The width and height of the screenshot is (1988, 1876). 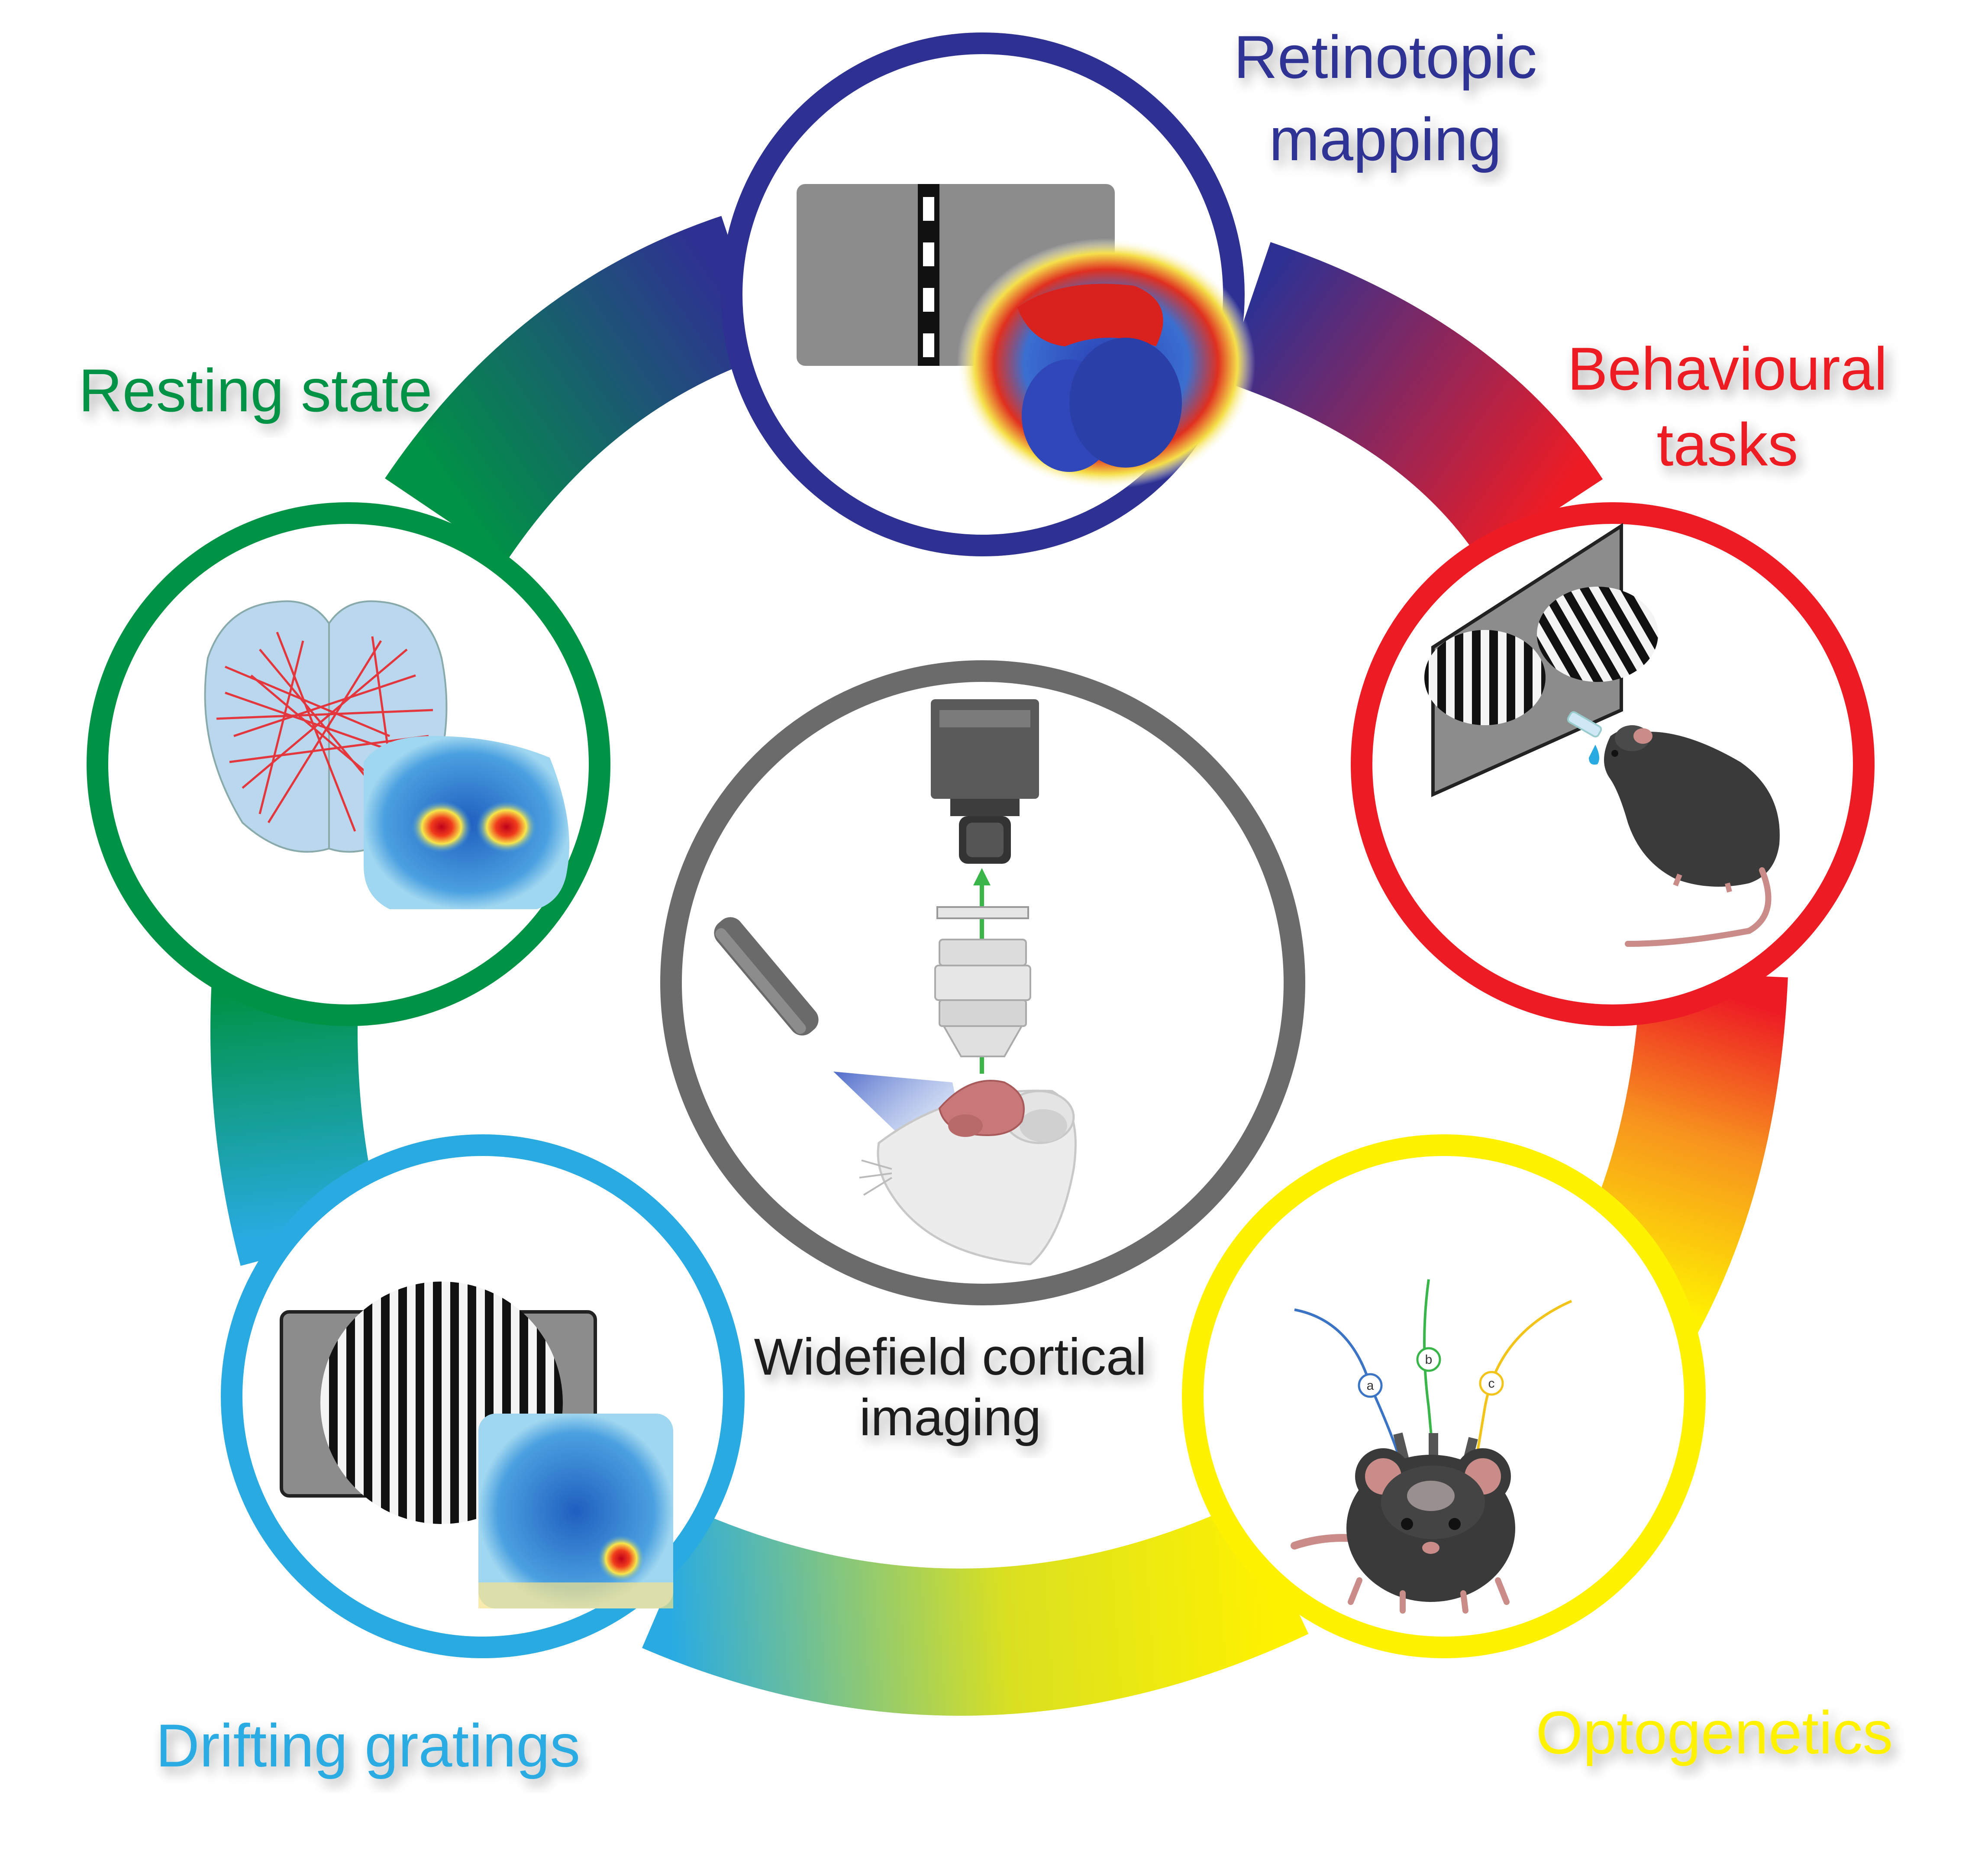 What do you see at coordinates (255, 390) in the screenshot?
I see `resting-state-label: Resting state` at bounding box center [255, 390].